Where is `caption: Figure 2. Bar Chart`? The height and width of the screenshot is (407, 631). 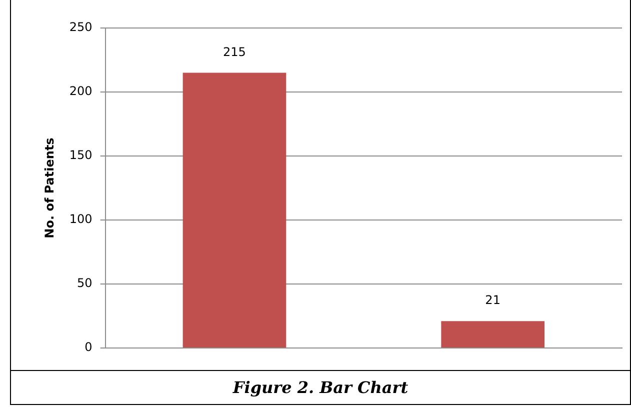 caption: Figure 2. Bar Chart is located at coordinates (320, 387).